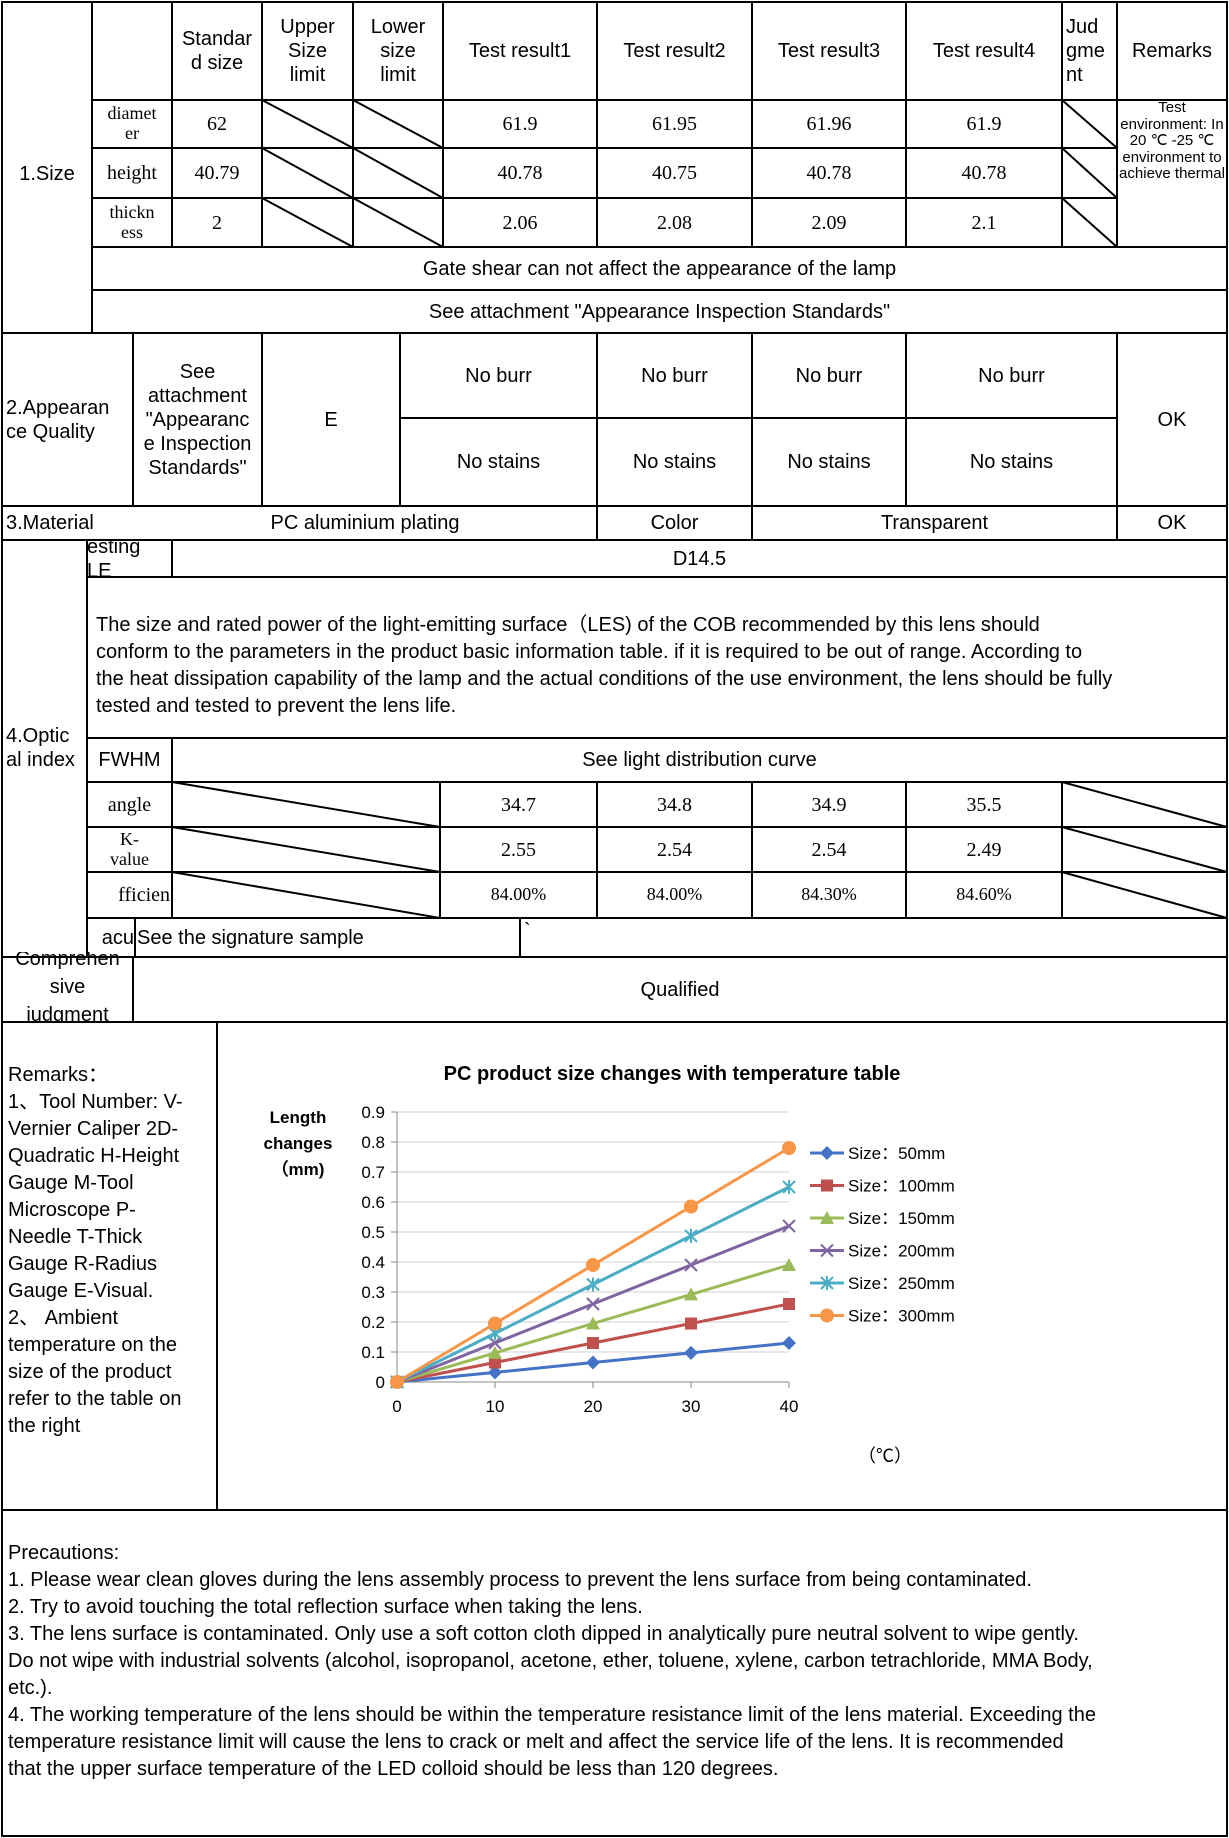 This screenshot has width=1229, height=1838. Describe the element at coordinates (498, 375) in the screenshot. I see `appearance-burr-1: No burr` at that location.